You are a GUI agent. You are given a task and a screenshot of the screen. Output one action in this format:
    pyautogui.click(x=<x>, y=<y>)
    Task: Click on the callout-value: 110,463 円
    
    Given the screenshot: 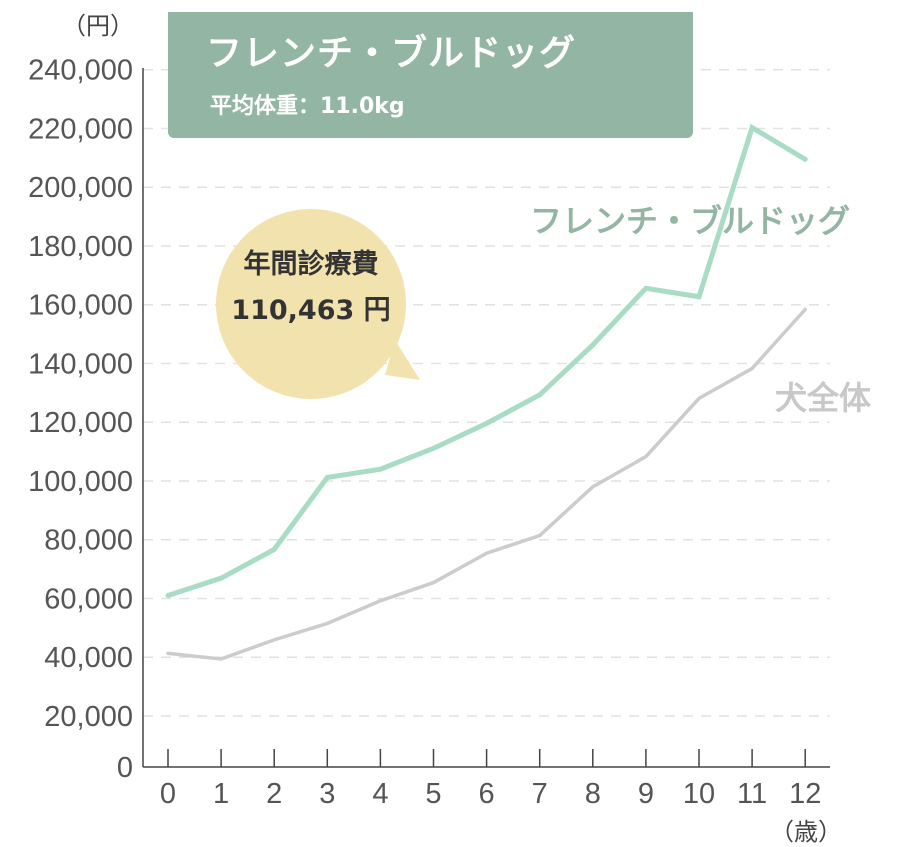 What is the action you would take?
    pyautogui.click(x=311, y=310)
    